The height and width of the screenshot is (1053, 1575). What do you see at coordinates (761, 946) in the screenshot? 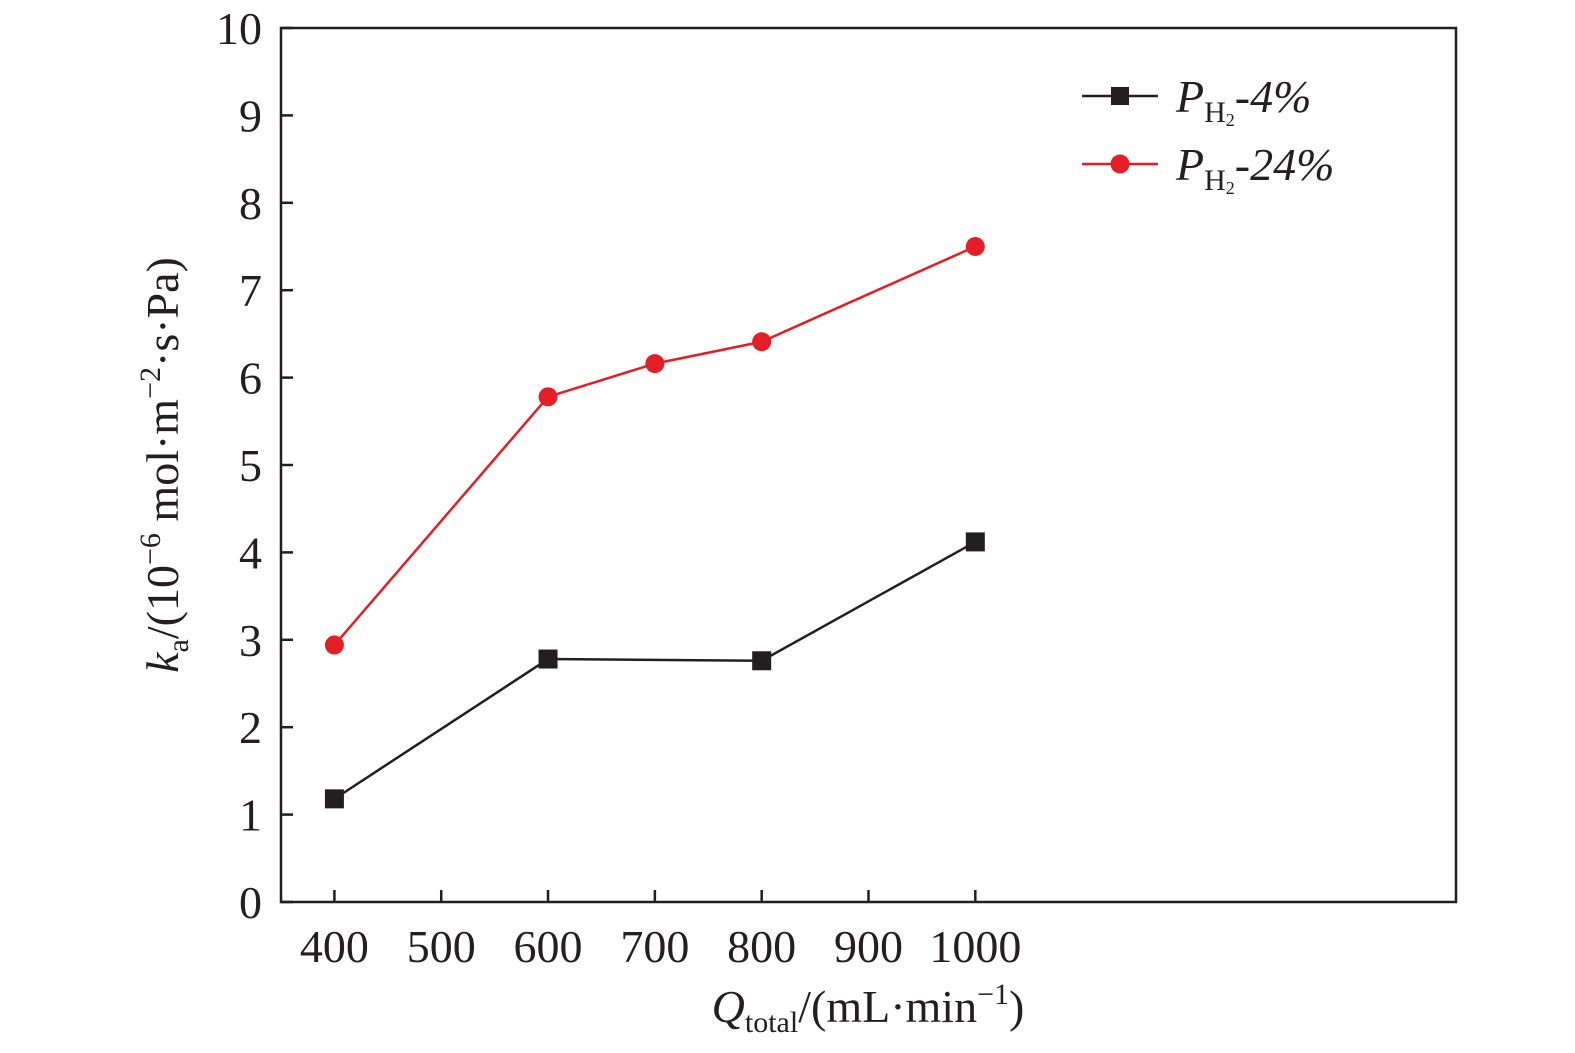
I see `x-tick-label: 800` at bounding box center [761, 946].